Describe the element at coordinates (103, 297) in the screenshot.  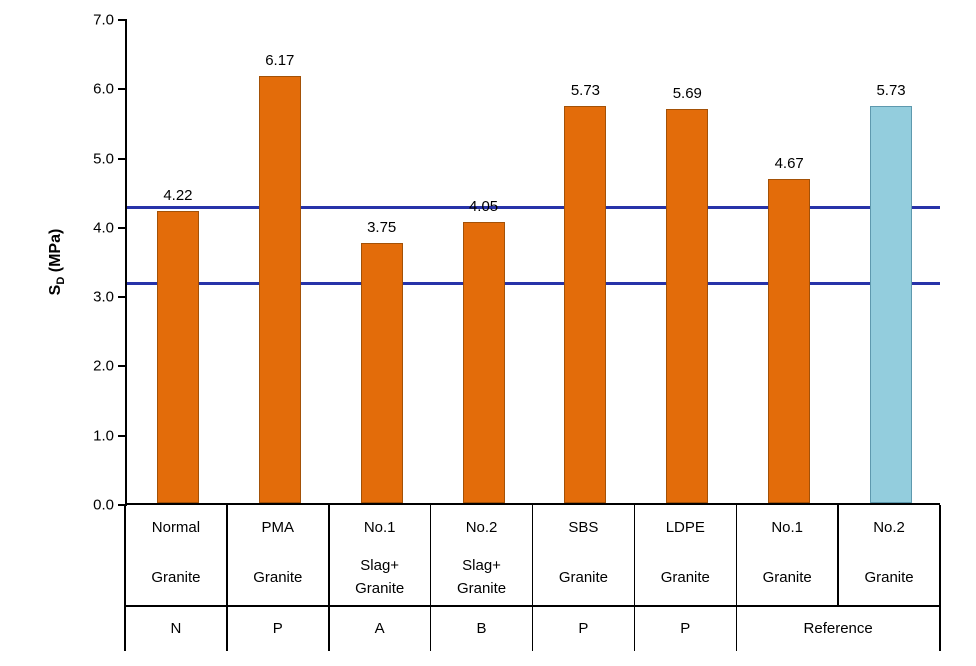
I see `y-tick-label: 3.0` at that location.